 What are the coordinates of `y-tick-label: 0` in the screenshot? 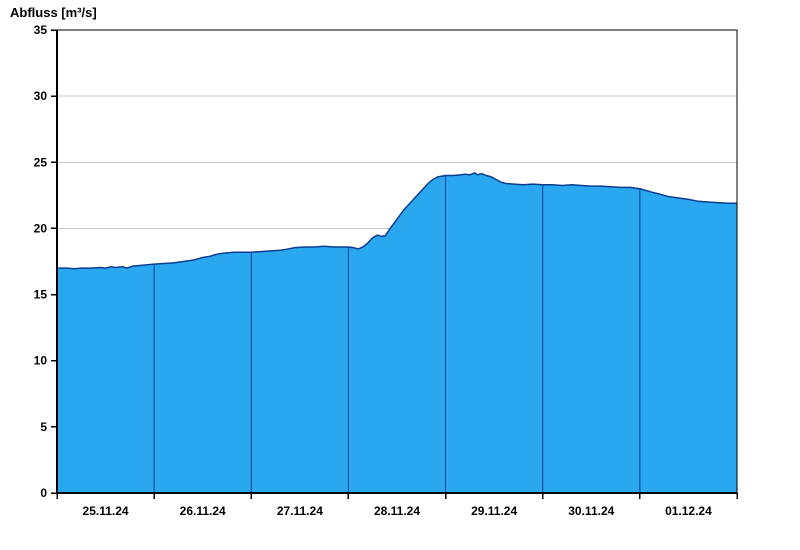 It's located at (43, 493).